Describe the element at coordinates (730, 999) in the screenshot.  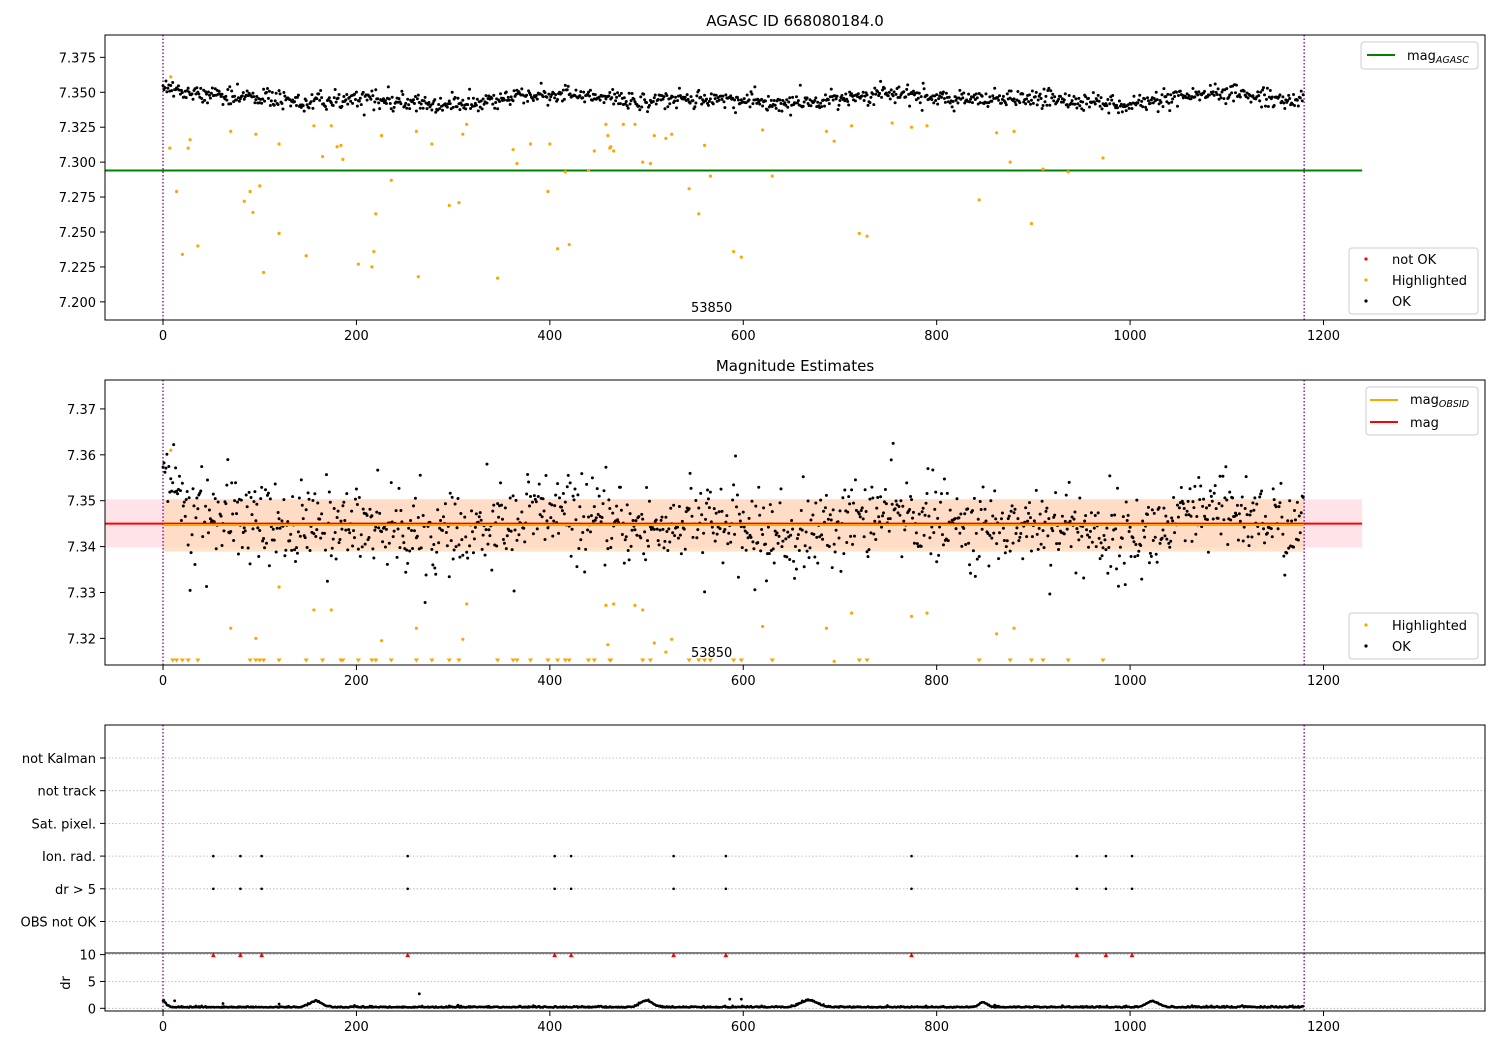
I see `dr-outlier` at that location.